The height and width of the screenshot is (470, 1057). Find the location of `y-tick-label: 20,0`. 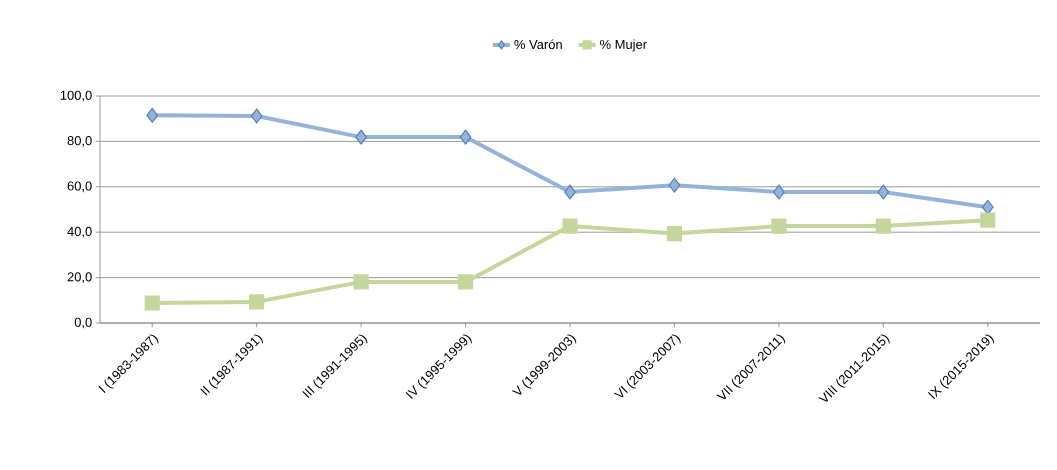

y-tick-label: 20,0 is located at coordinates (79, 277).